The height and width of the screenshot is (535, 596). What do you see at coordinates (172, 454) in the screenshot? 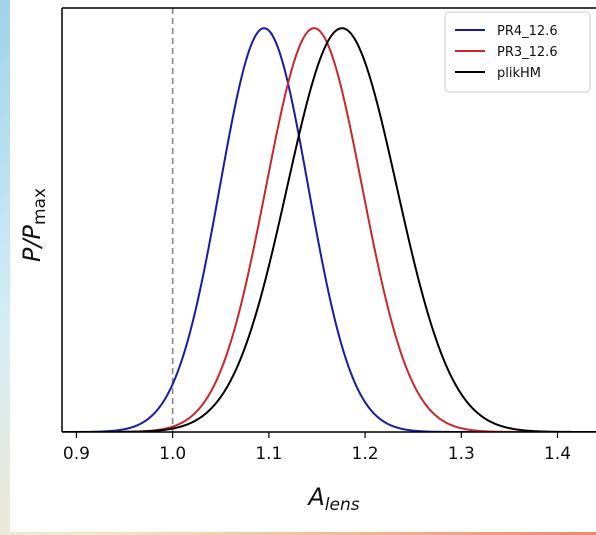
I see `x-tick-label: 1.0` at bounding box center [172, 454].